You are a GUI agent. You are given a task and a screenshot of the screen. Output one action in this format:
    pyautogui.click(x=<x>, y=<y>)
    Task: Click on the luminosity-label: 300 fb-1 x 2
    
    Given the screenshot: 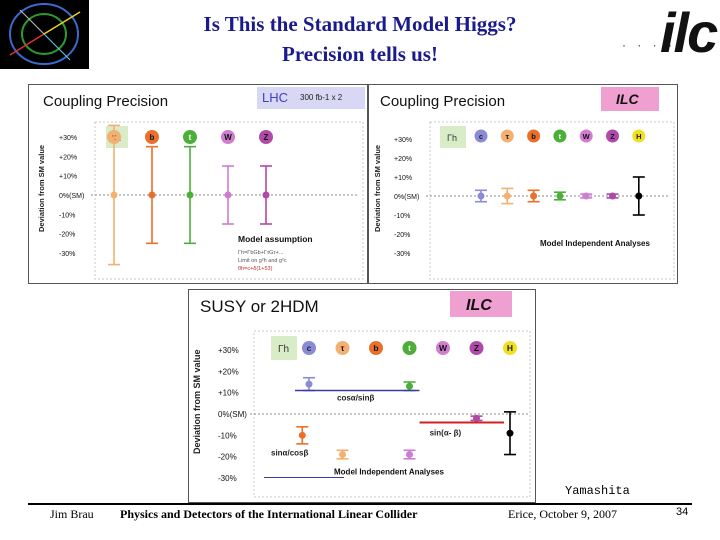 What is the action you would take?
    pyautogui.click(x=321, y=97)
    